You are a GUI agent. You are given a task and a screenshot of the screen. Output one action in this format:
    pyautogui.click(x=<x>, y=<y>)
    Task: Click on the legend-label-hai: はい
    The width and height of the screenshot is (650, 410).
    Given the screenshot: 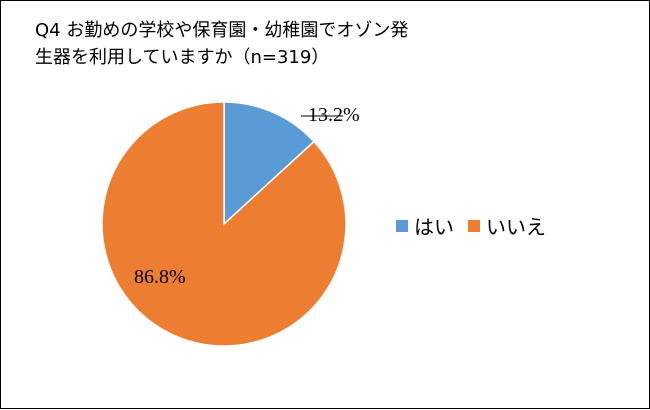 What is the action you would take?
    pyautogui.click(x=434, y=227)
    